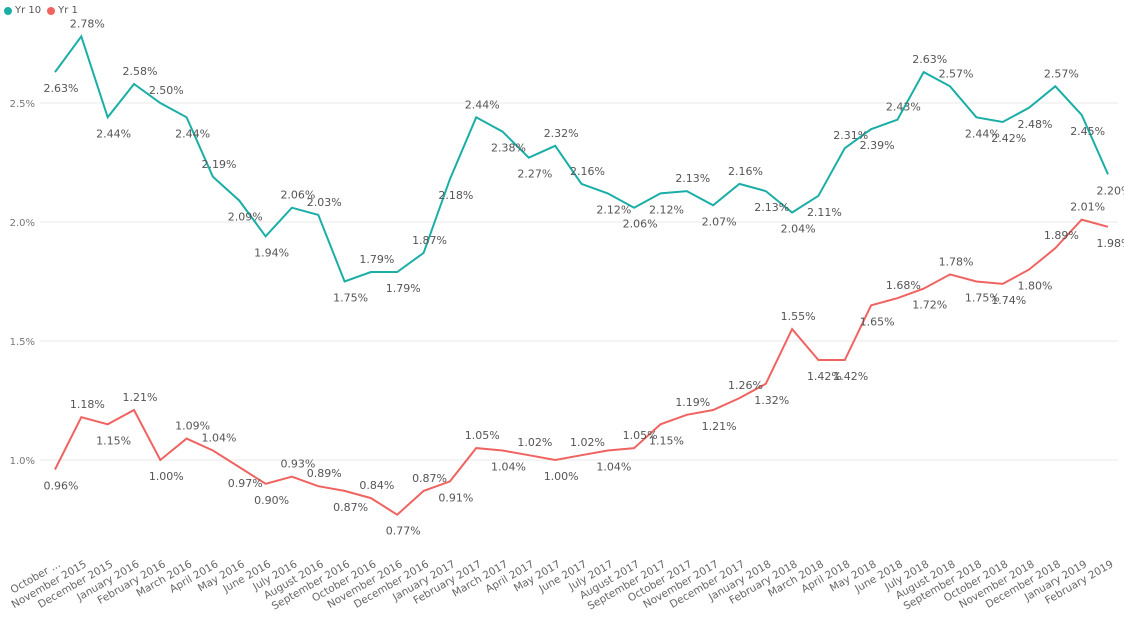 The image size is (1124, 618). What do you see at coordinates (798, 228) in the screenshot?
I see `data-label-yr10: 2.04%` at bounding box center [798, 228].